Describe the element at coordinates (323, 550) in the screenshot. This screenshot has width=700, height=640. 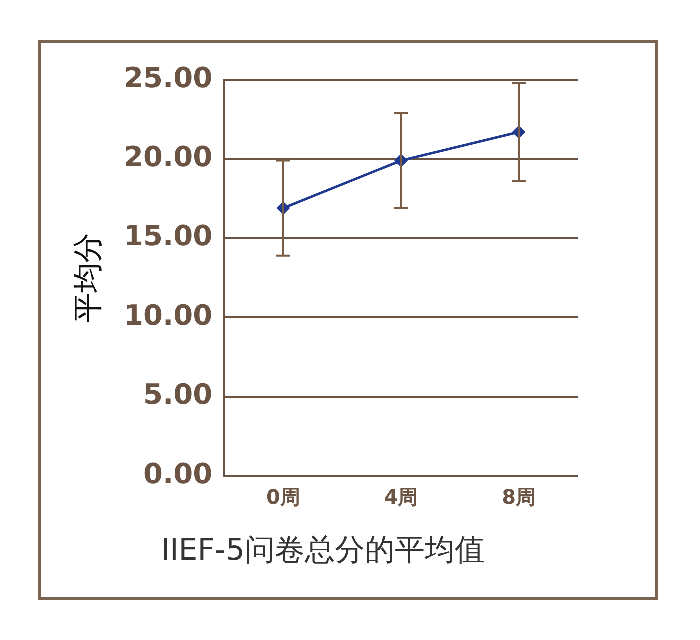
I see `text: IIEF-5问卷总分的平均值` at that location.